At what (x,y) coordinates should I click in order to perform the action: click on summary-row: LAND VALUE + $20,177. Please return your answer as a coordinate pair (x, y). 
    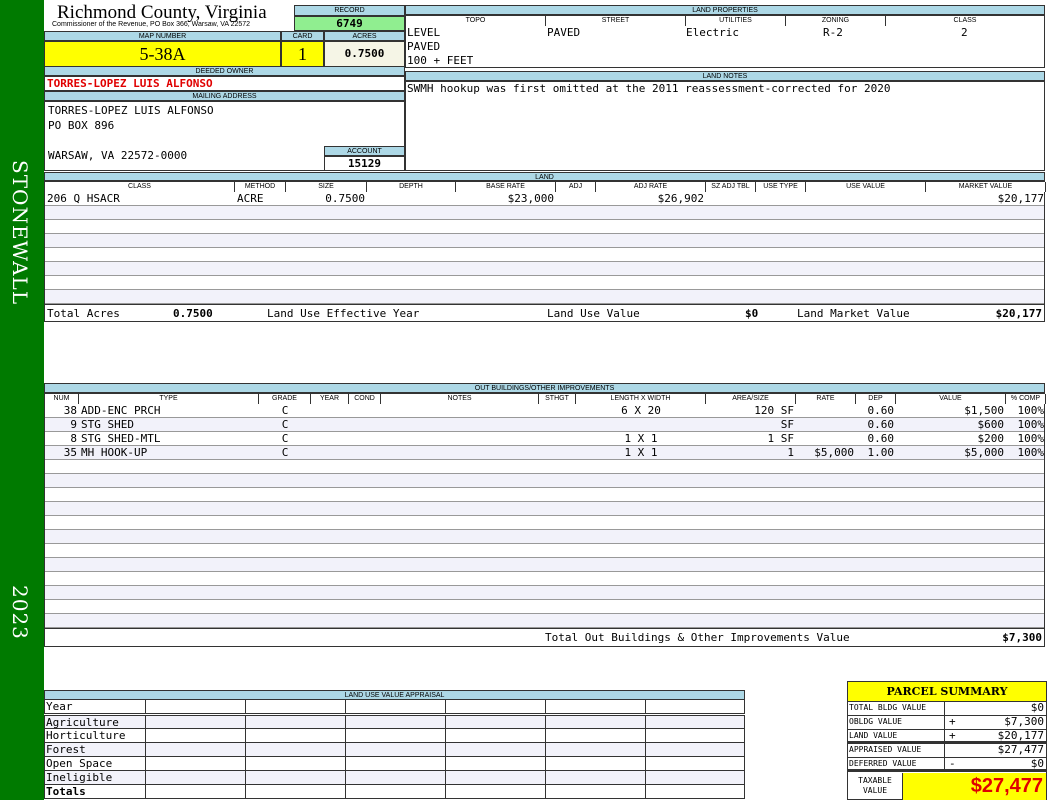
    Looking at the image, I should click on (947, 737).